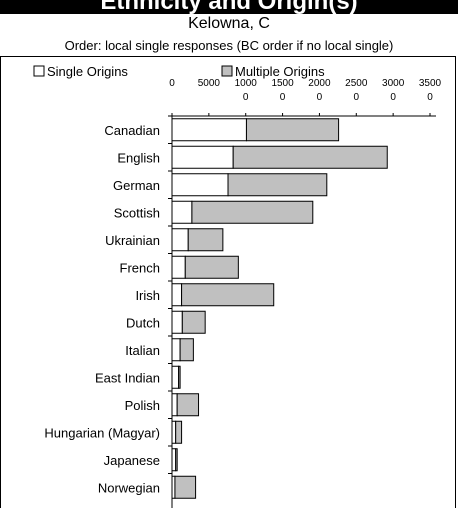 The image size is (458, 508). What do you see at coordinates (137, 212) in the screenshot?
I see `y-tick-label: Scottish` at bounding box center [137, 212].